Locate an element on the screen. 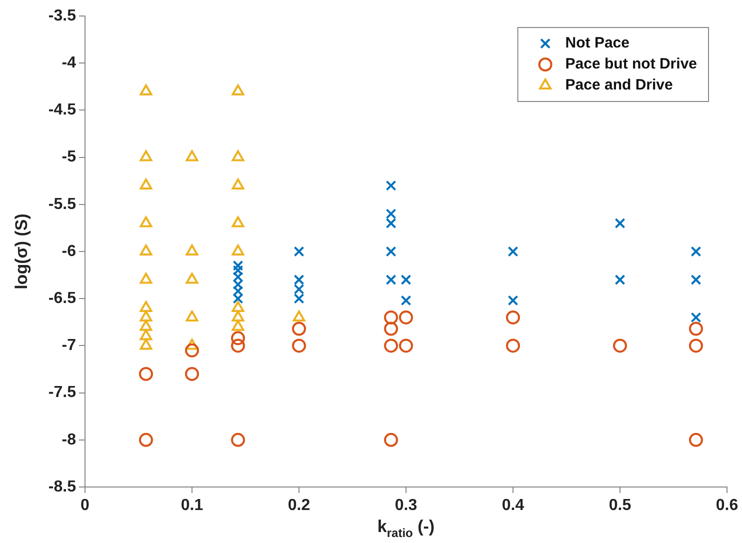 This screenshot has width=742, height=543. y-tick-label: -8 is located at coordinates (69, 439).